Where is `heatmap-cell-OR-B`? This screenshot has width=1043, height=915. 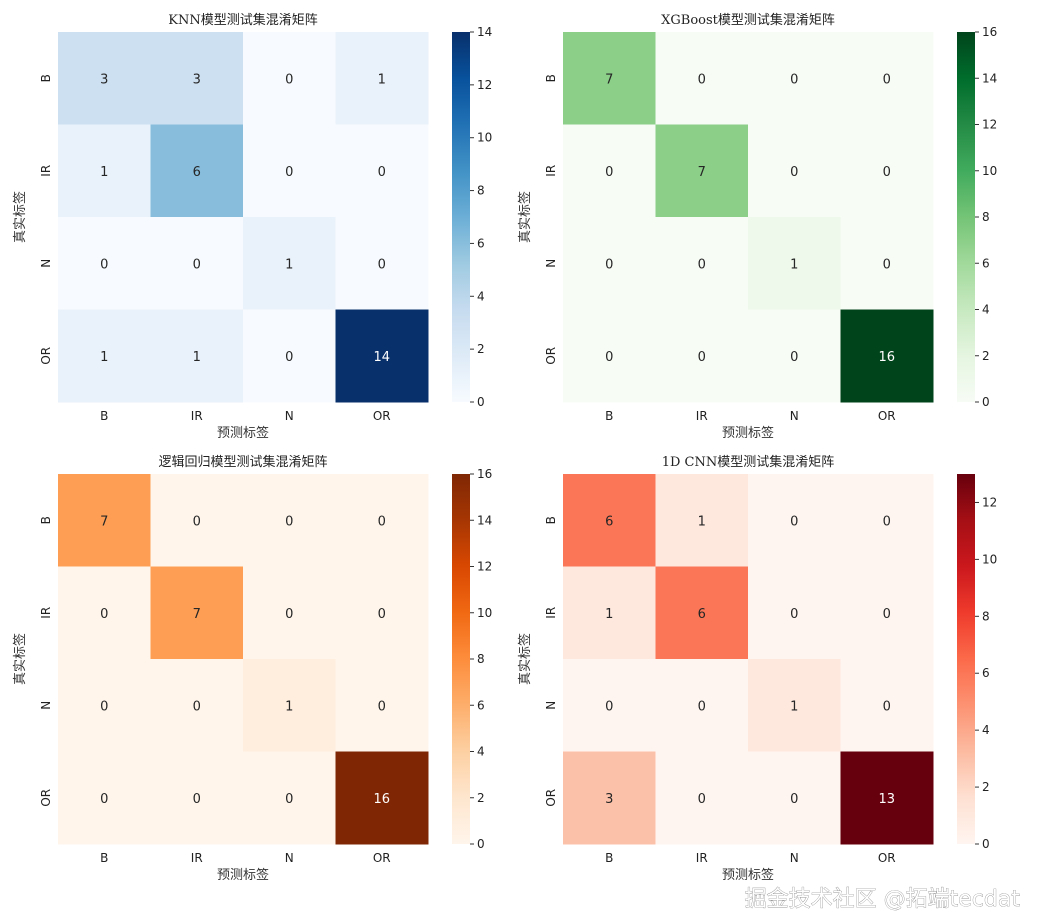 heatmap-cell-OR-B is located at coordinates (609, 356).